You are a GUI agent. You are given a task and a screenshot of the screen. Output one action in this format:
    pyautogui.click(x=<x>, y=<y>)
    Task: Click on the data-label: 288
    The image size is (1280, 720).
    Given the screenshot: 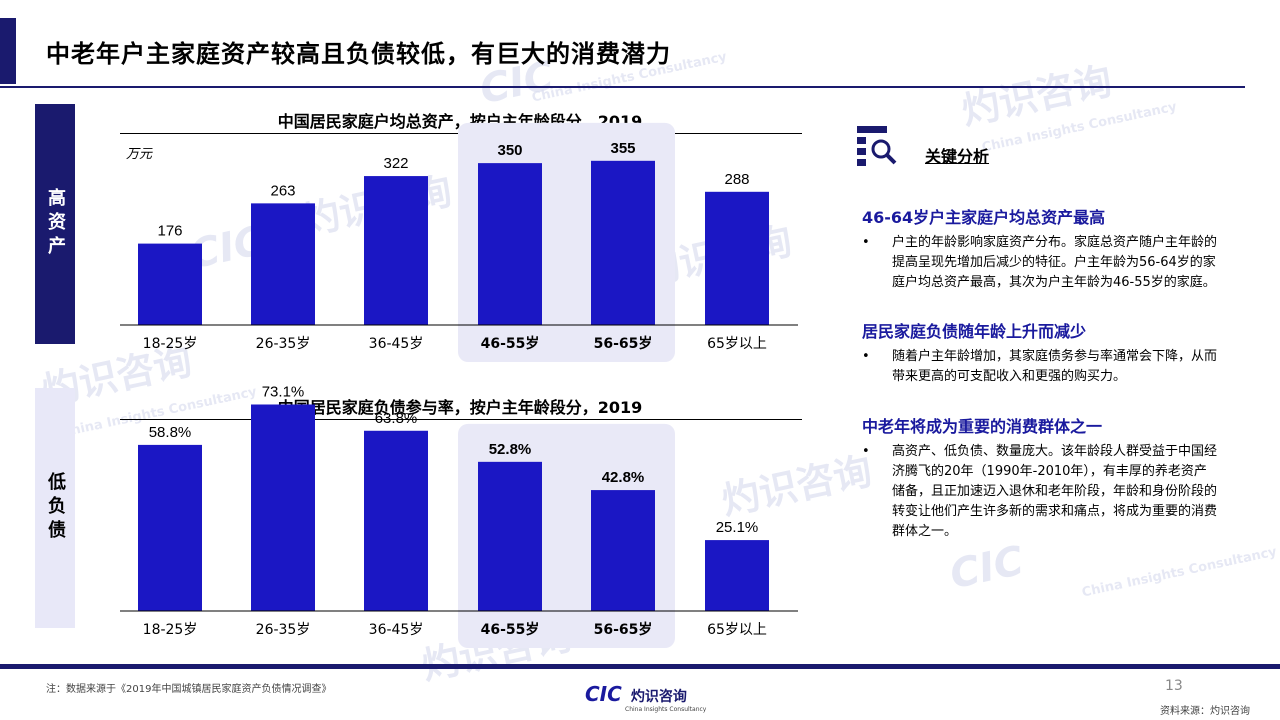 What is the action you would take?
    pyautogui.click(x=736, y=179)
    